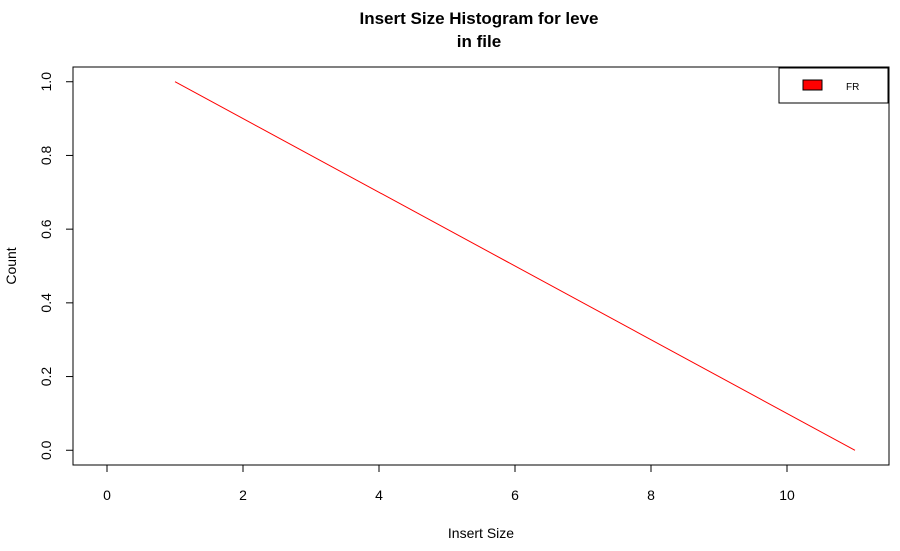  I want to click on legend-label-fr: FR, so click(852, 87).